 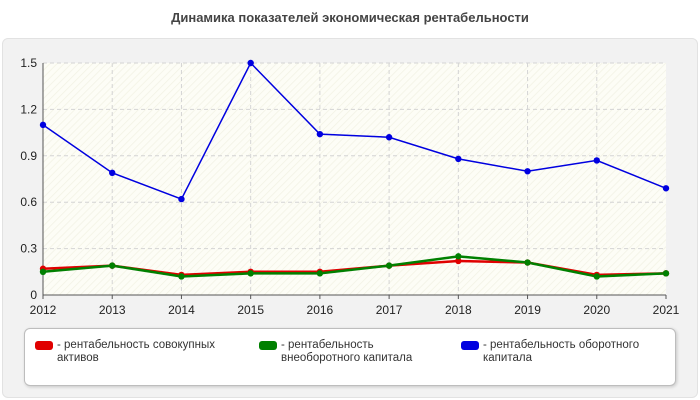 What do you see at coordinates (347, 351) in the screenshot?
I see `legend-label: - рентабельность внеоборотного капитала` at bounding box center [347, 351].